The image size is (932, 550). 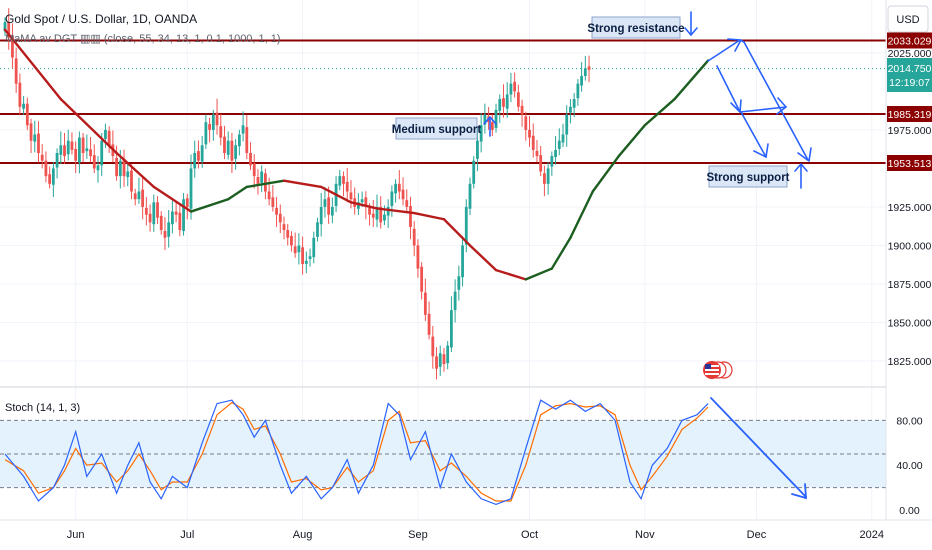 What do you see at coordinates (636, 27) in the screenshot?
I see `callout-strong-resistance: Strong resistance` at bounding box center [636, 27].